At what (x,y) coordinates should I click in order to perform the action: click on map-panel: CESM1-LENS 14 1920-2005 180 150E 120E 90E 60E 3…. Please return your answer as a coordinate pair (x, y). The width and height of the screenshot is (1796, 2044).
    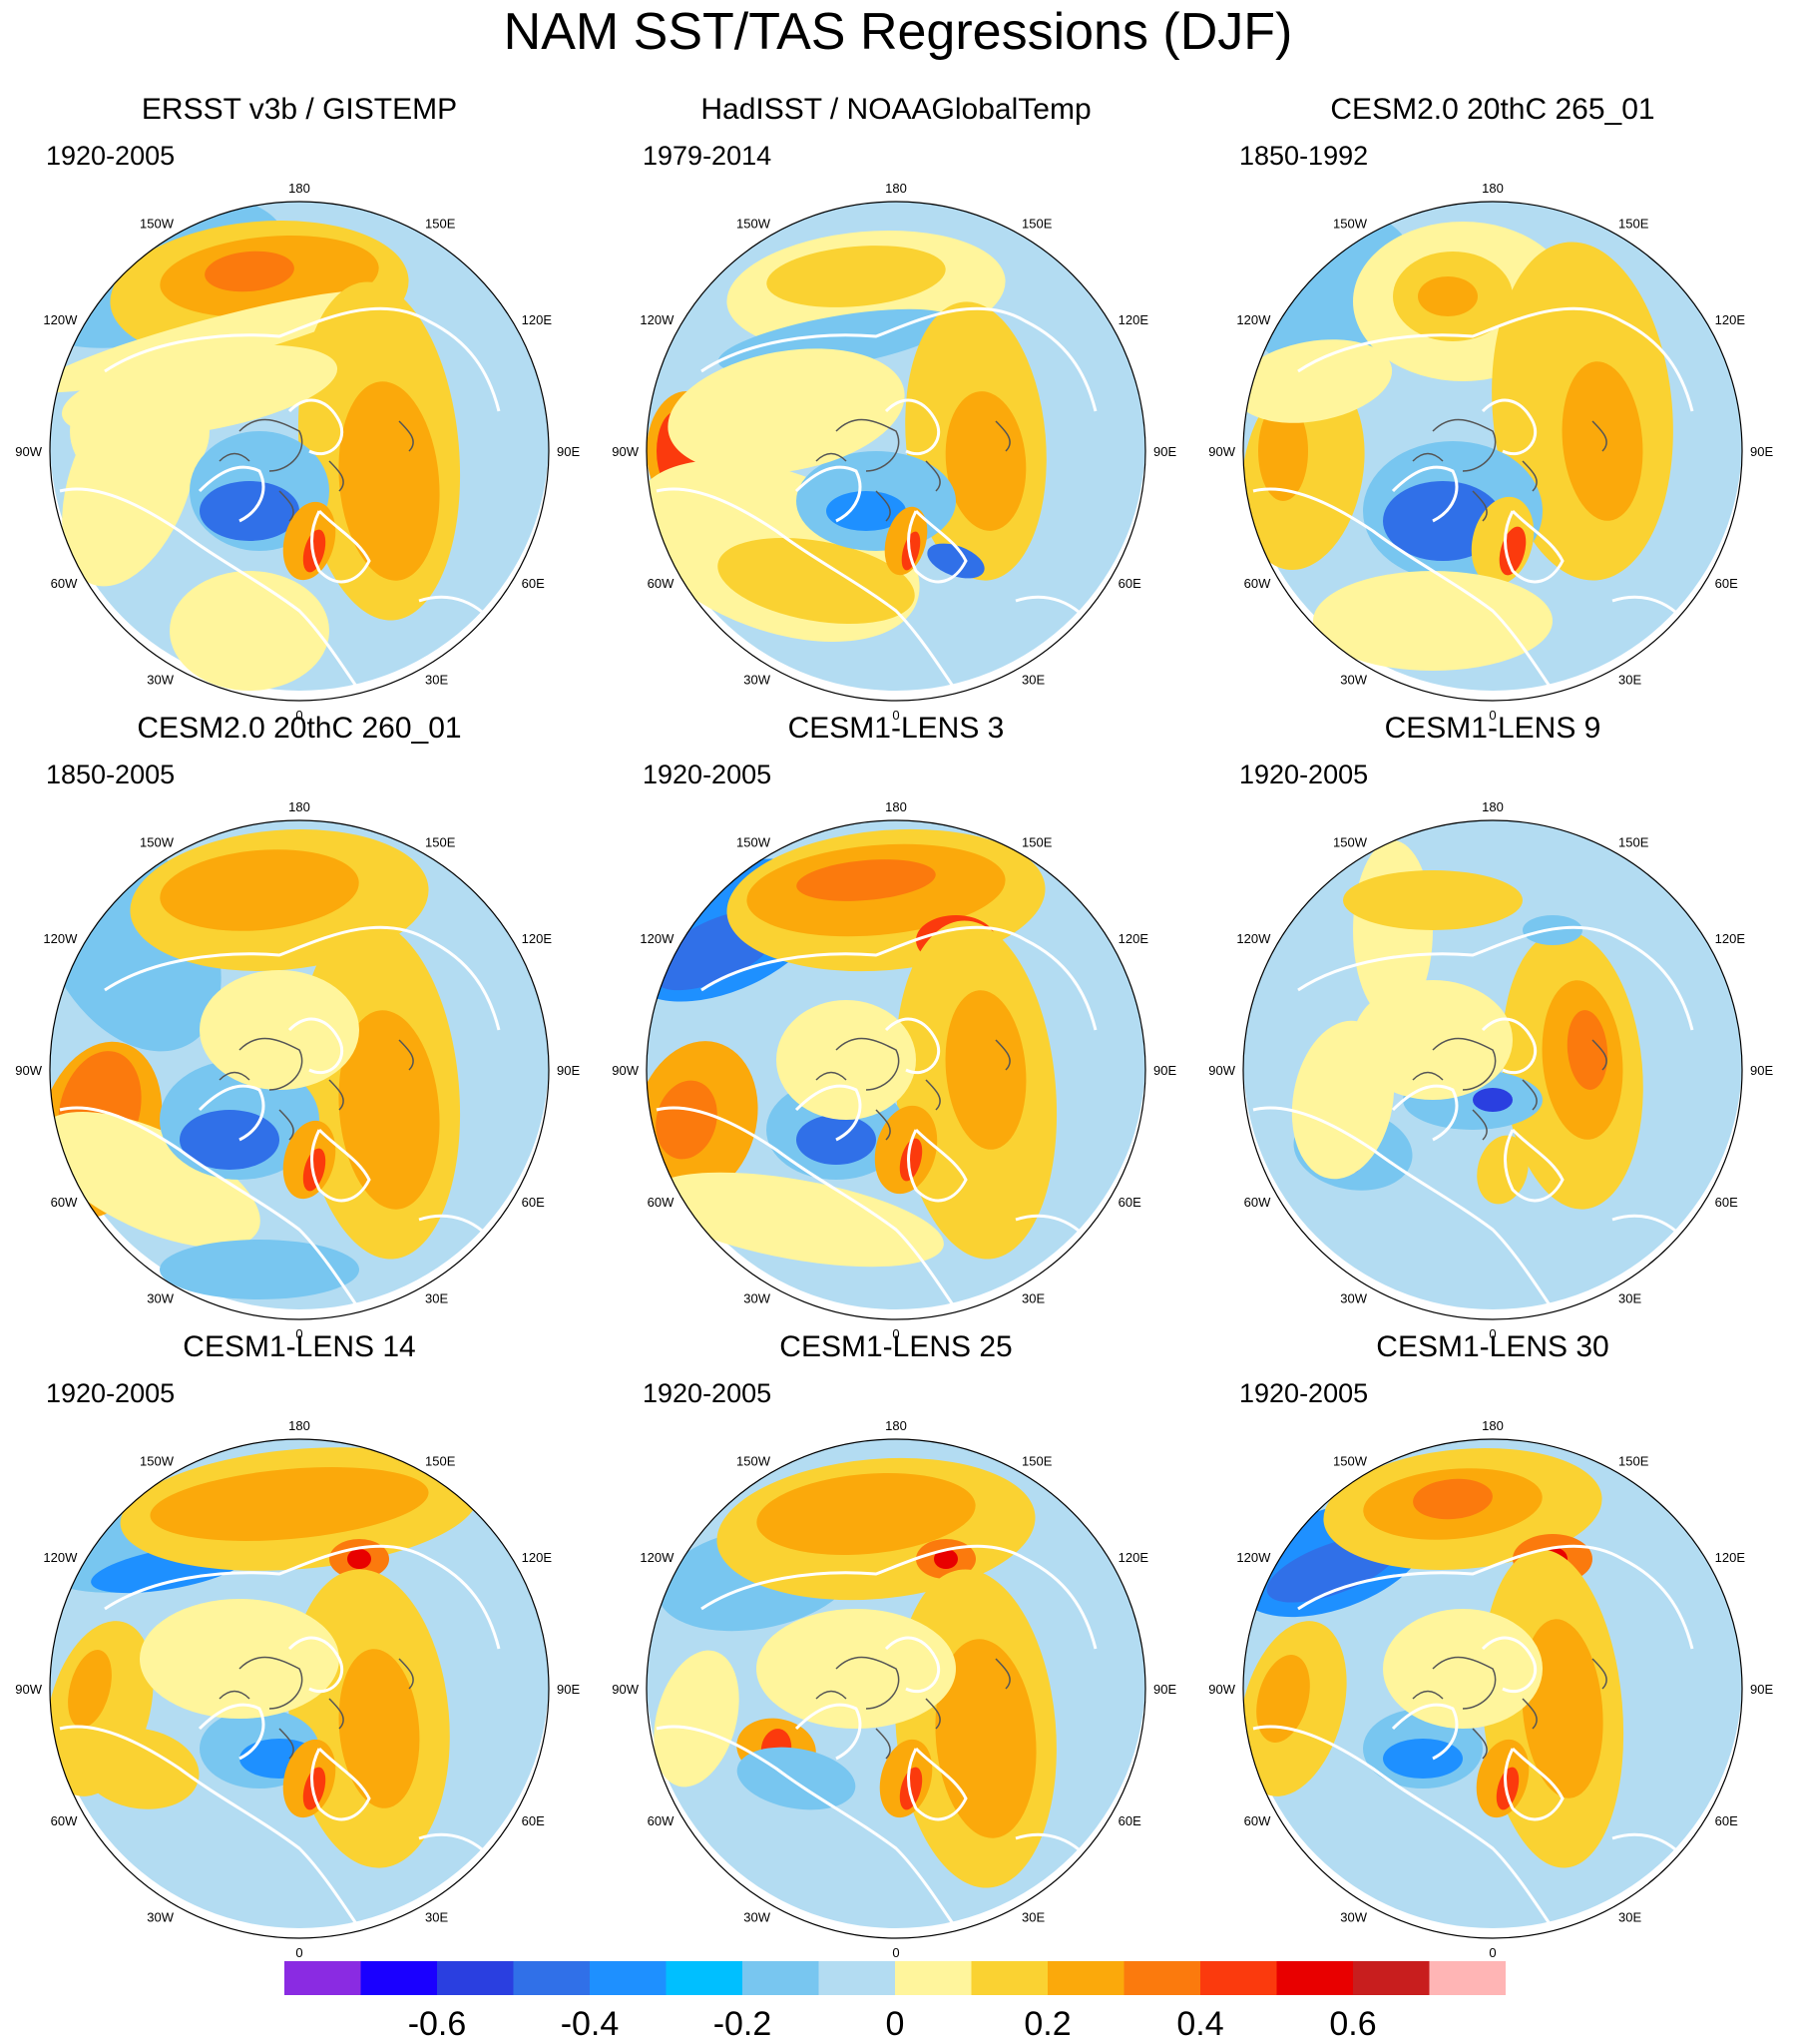
    Looking at the image, I should click on (299, 1644).